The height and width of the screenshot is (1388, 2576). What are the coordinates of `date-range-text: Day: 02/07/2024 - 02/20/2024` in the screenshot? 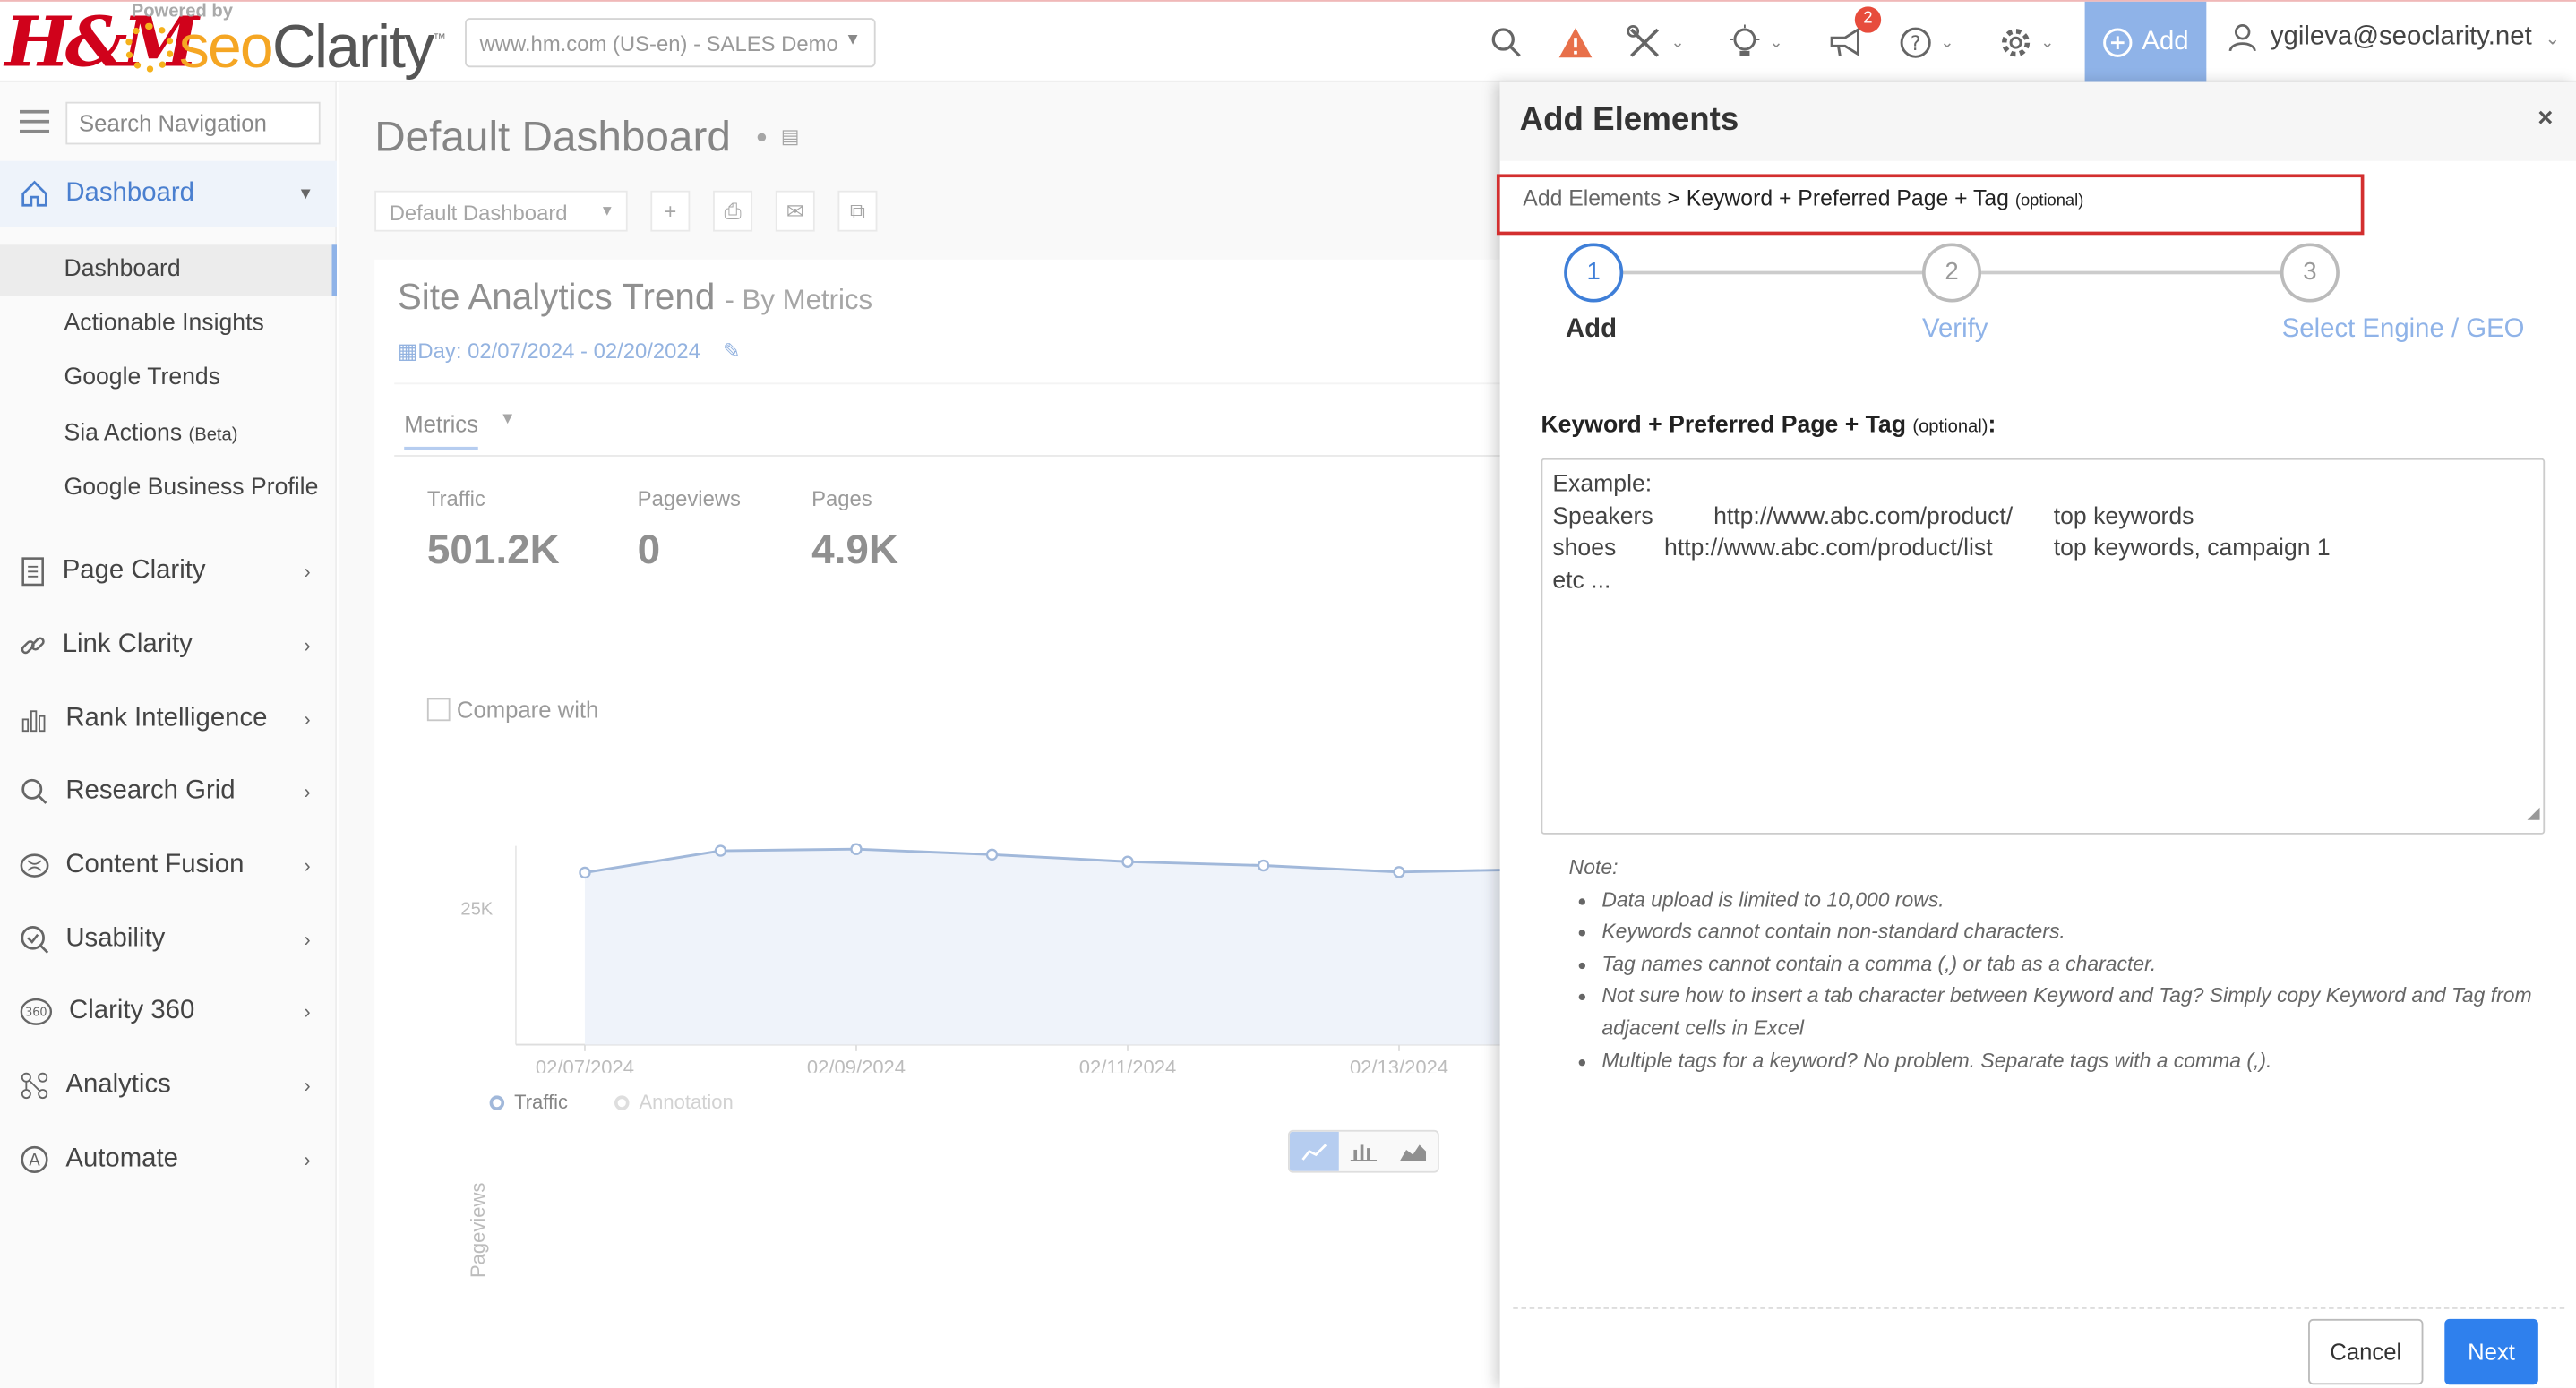 It's located at (558, 351).